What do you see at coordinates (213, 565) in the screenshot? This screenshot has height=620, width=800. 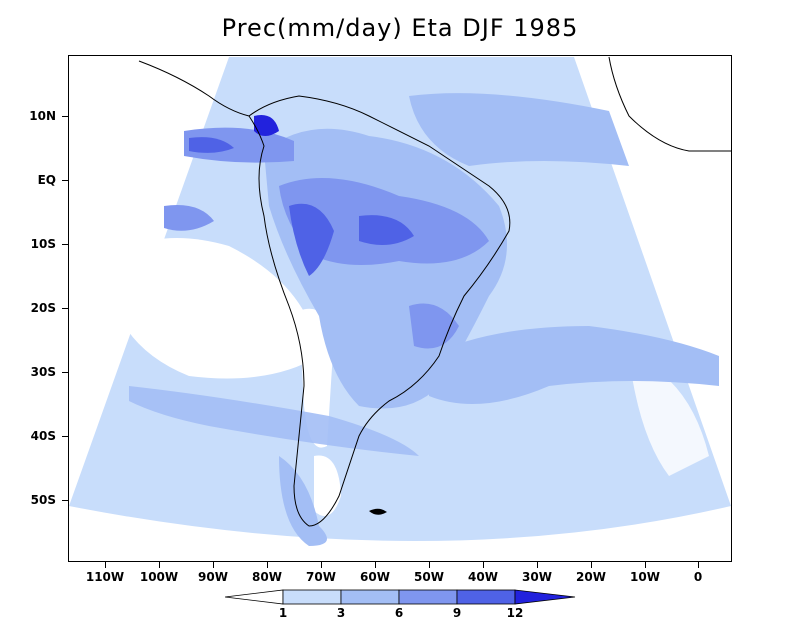 I see `lon-tick-90w` at bounding box center [213, 565].